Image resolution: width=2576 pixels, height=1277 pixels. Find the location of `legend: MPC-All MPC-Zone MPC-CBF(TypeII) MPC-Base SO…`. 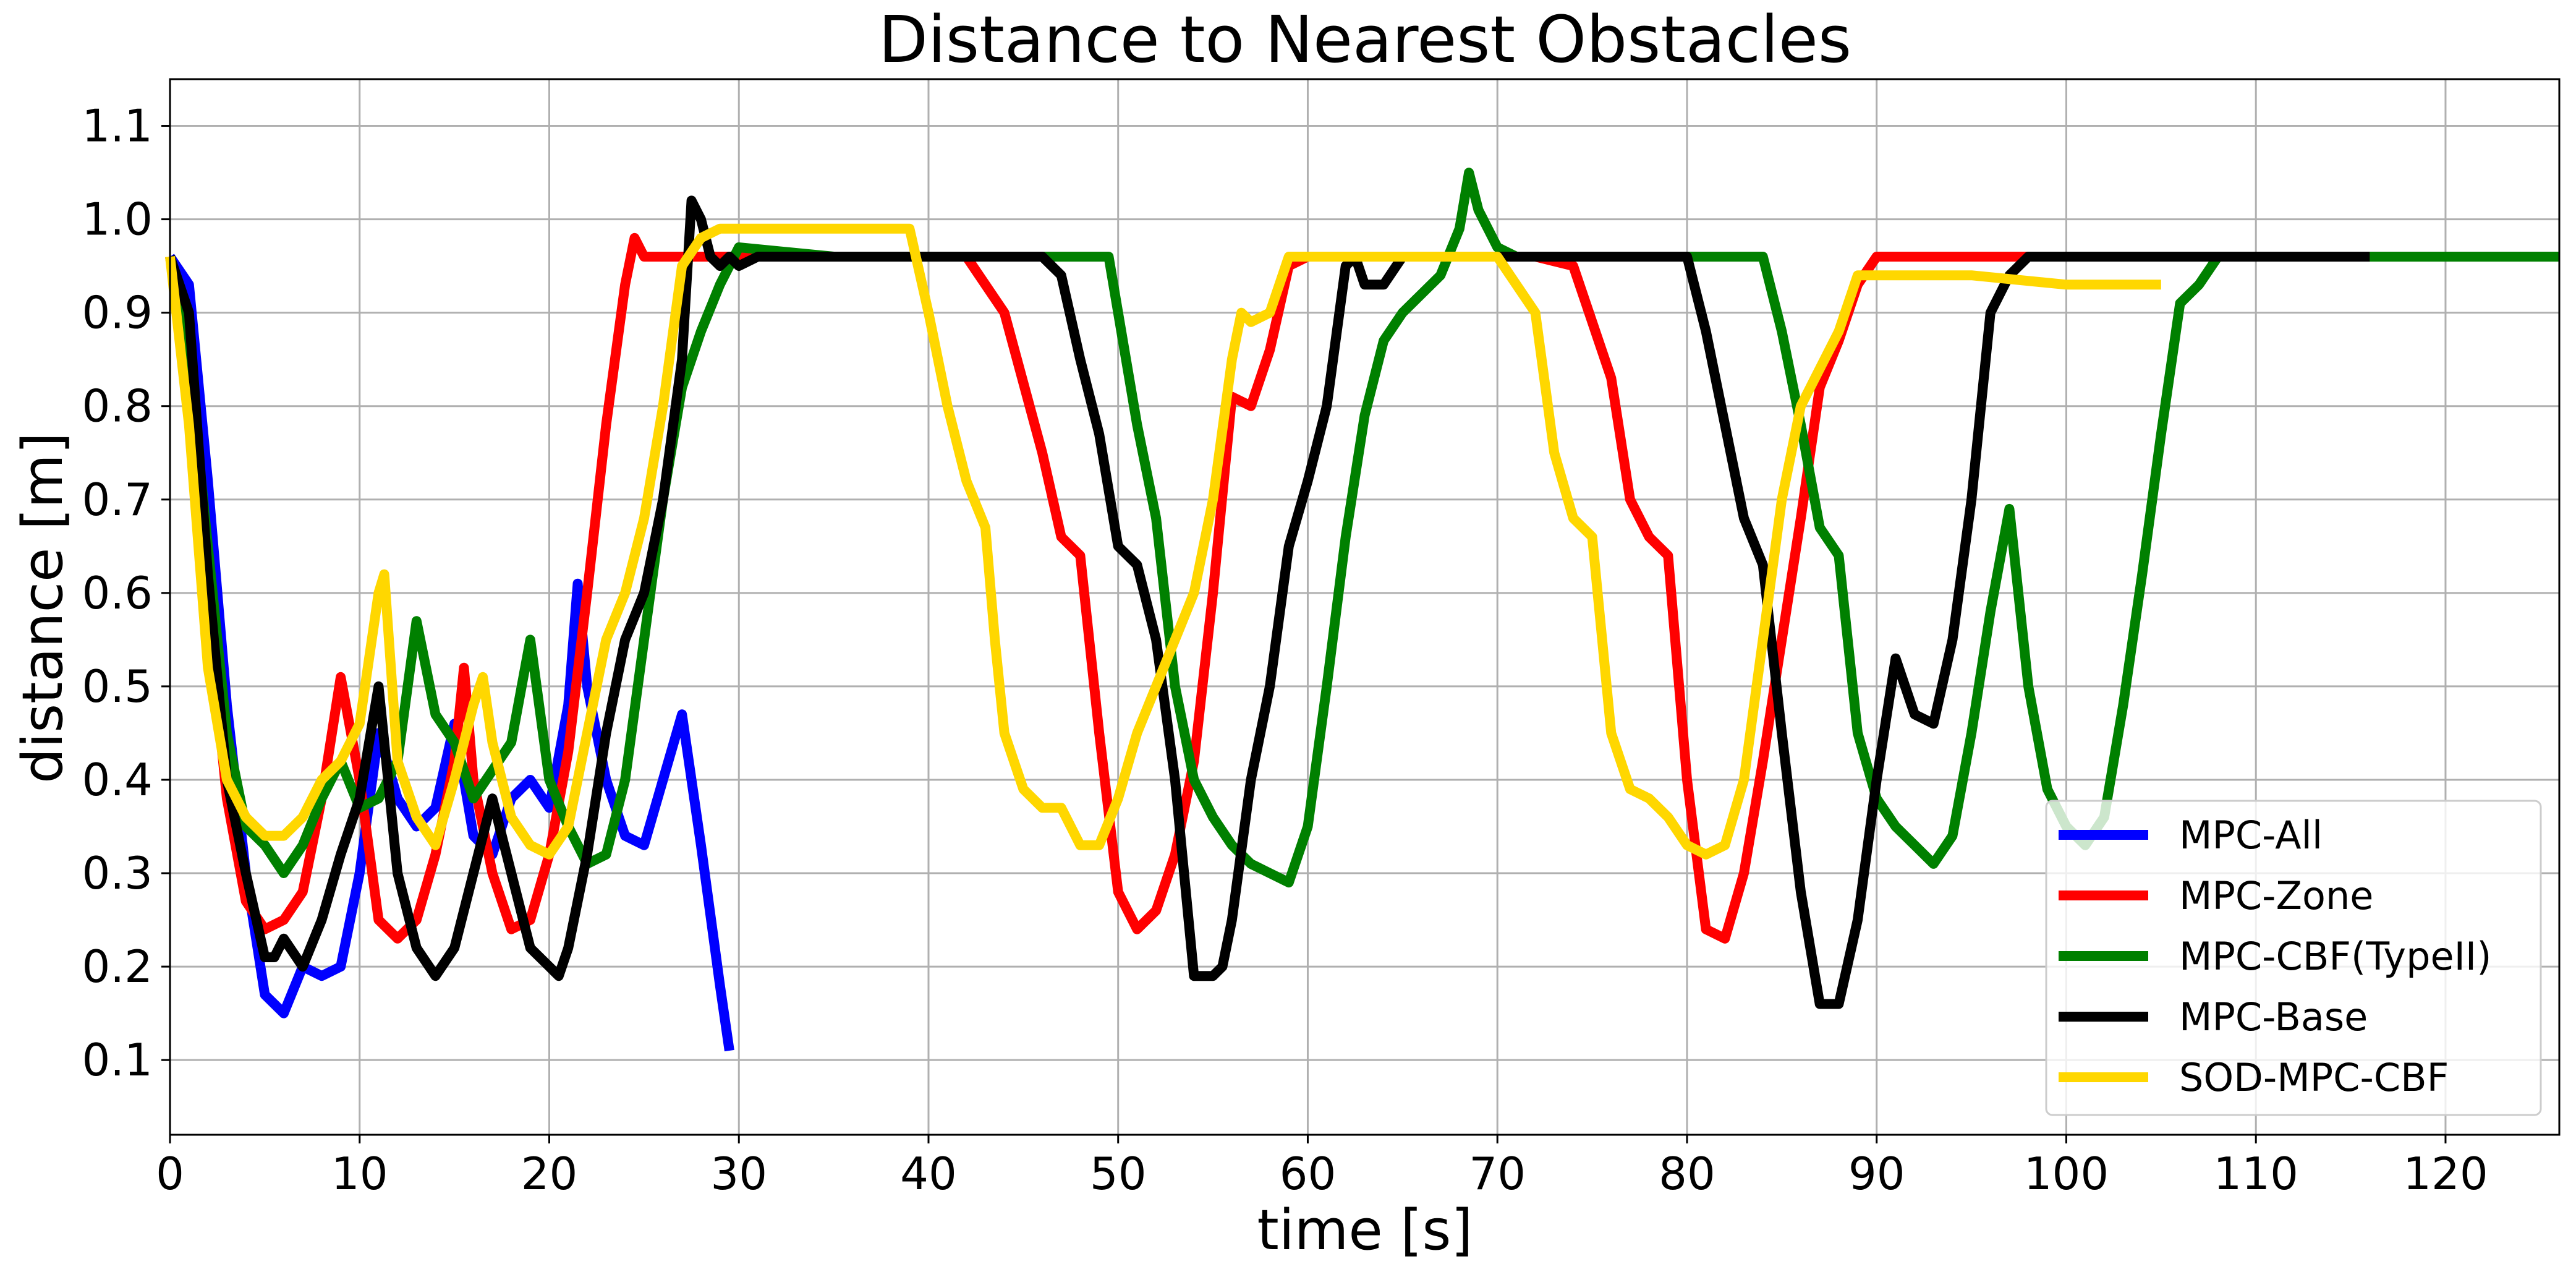

legend: MPC-All MPC-Zone MPC-CBF(TypeII) MPC-Base SO… is located at coordinates (2293, 958).